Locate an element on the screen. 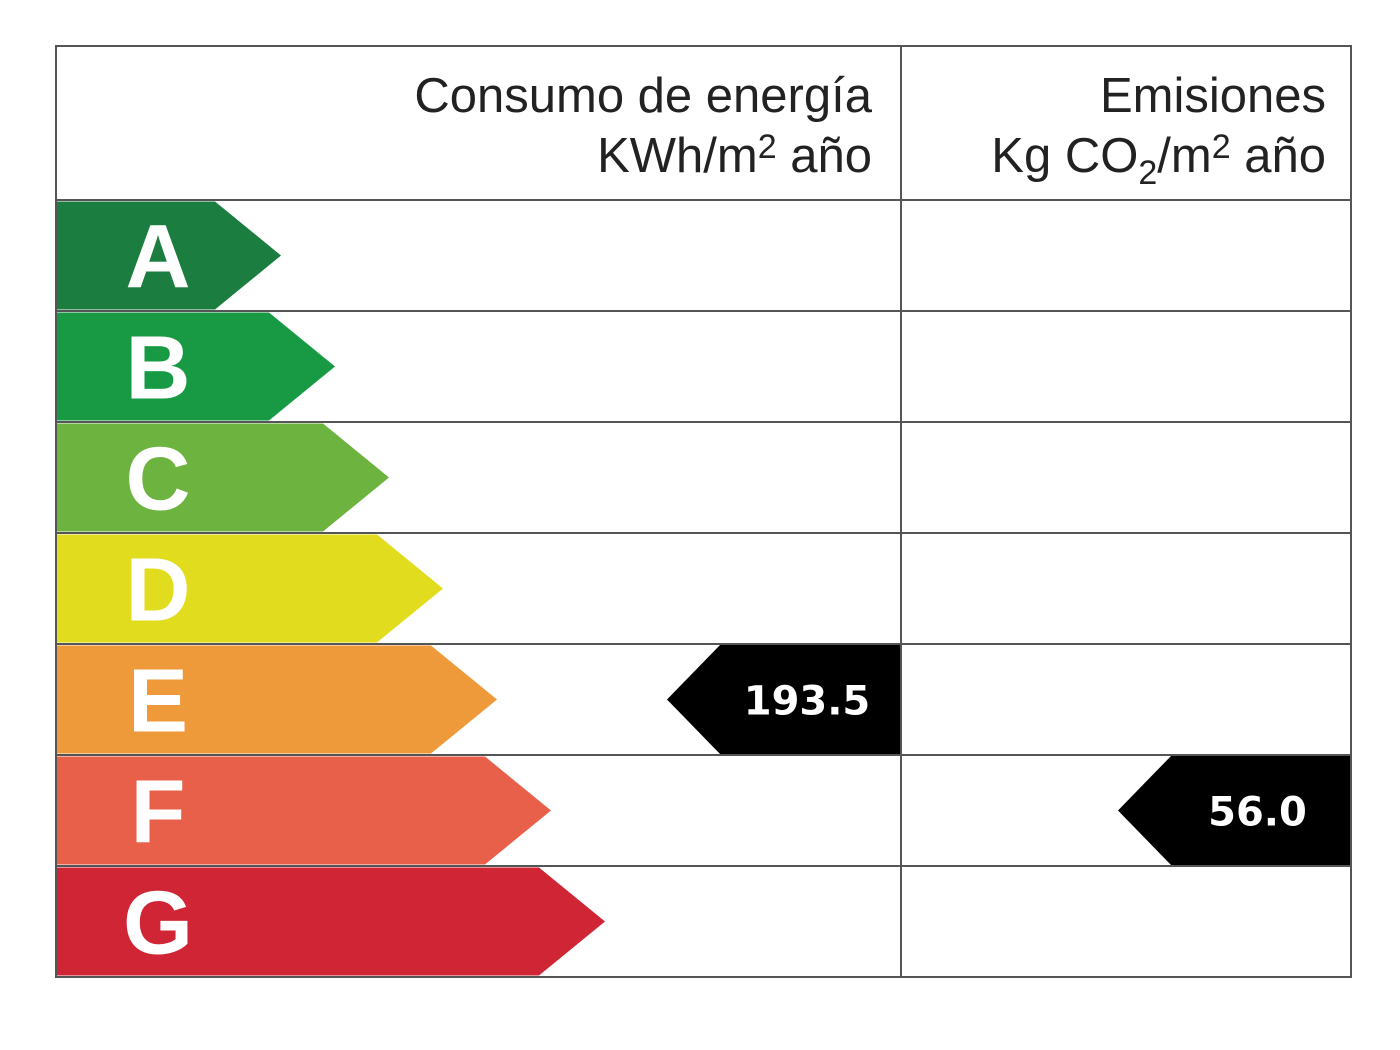 This screenshot has width=1400, height=1050. energy-header-line2: KWh/m2 año is located at coordinates (734, 155).